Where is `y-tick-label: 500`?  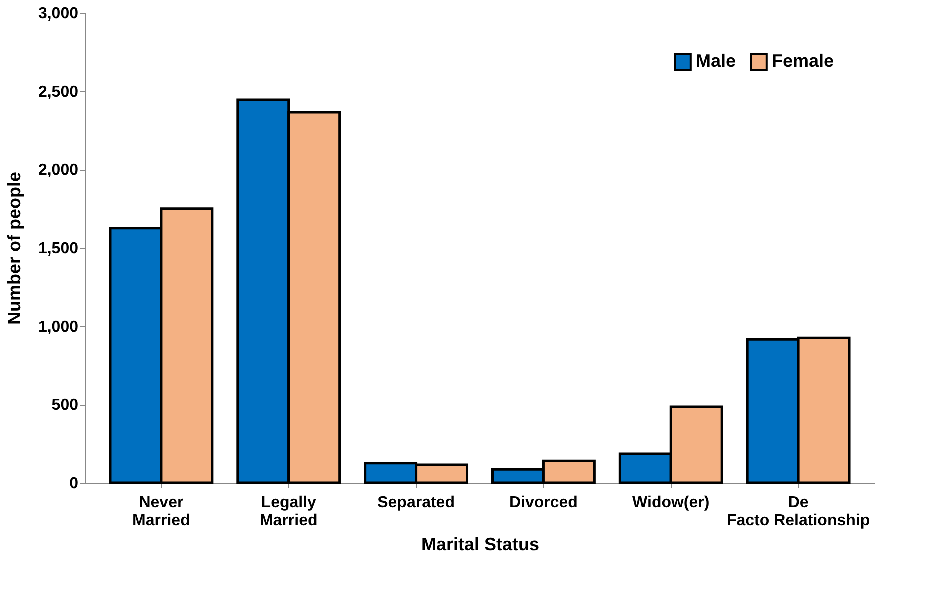
y-tick-label: 500 is located at coordinates (65, 405).